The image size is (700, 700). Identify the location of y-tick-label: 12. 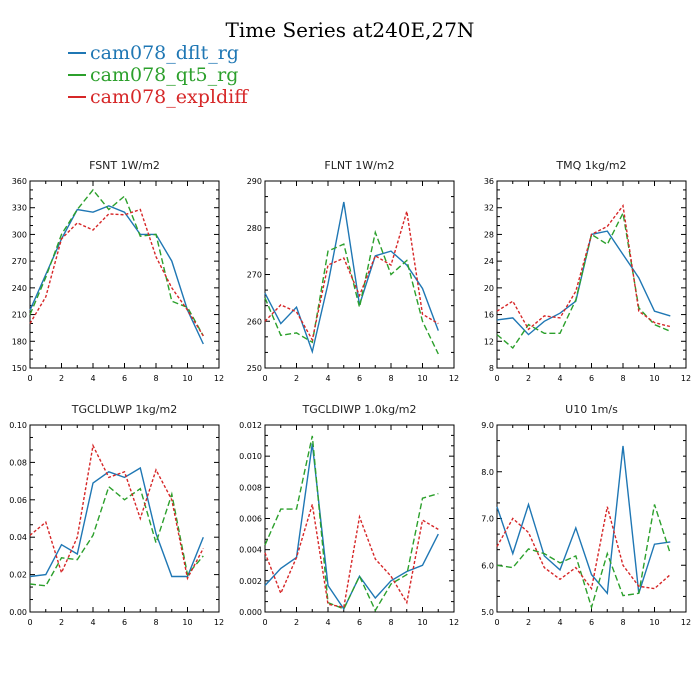
(489, 341).